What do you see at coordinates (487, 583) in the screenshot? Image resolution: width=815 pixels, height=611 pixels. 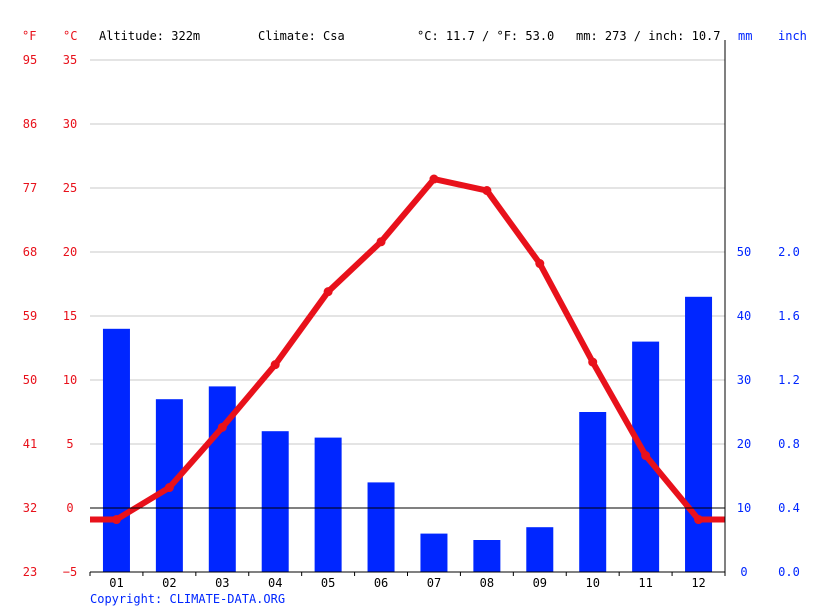 I see `month-label: 08` at bounding box center [487, 583].